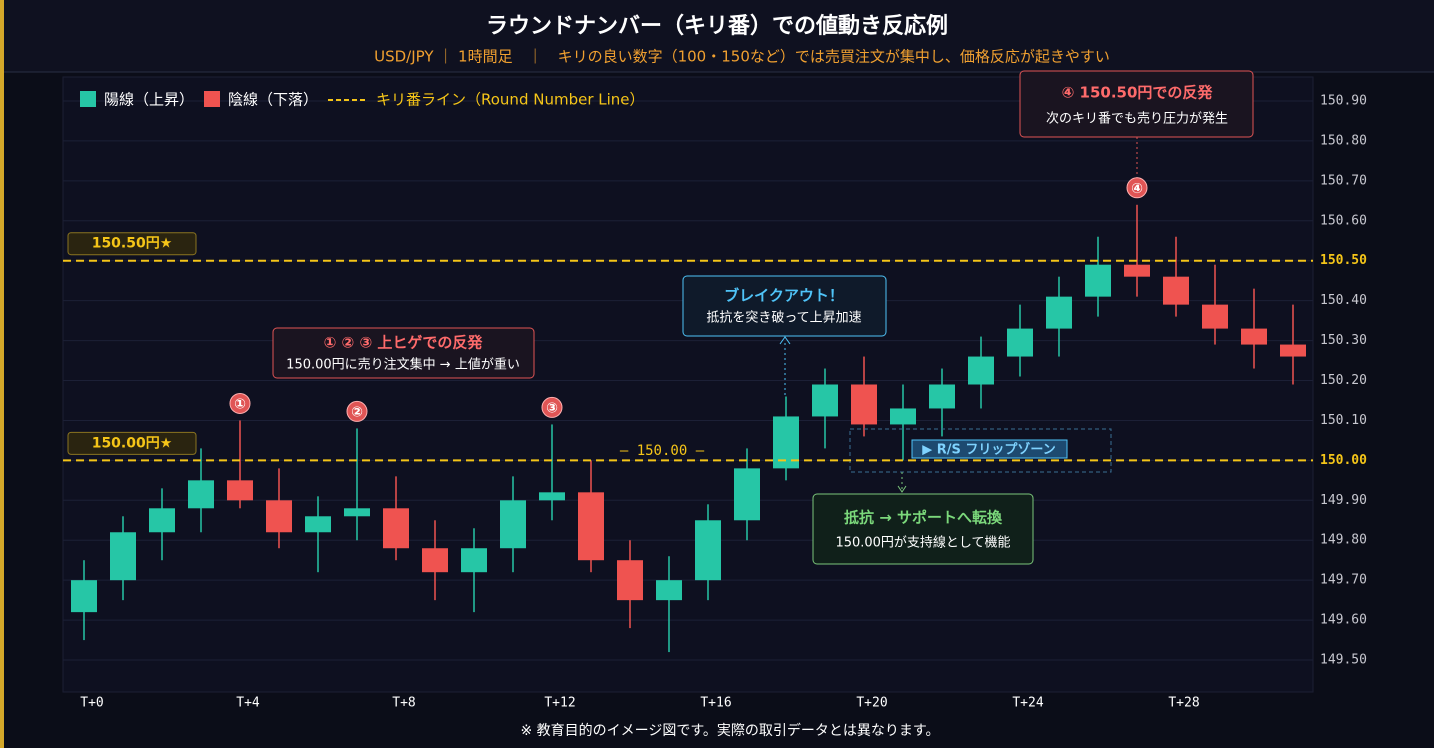  I want to click on y-tick-label: 149.60, so click(1343, 620).